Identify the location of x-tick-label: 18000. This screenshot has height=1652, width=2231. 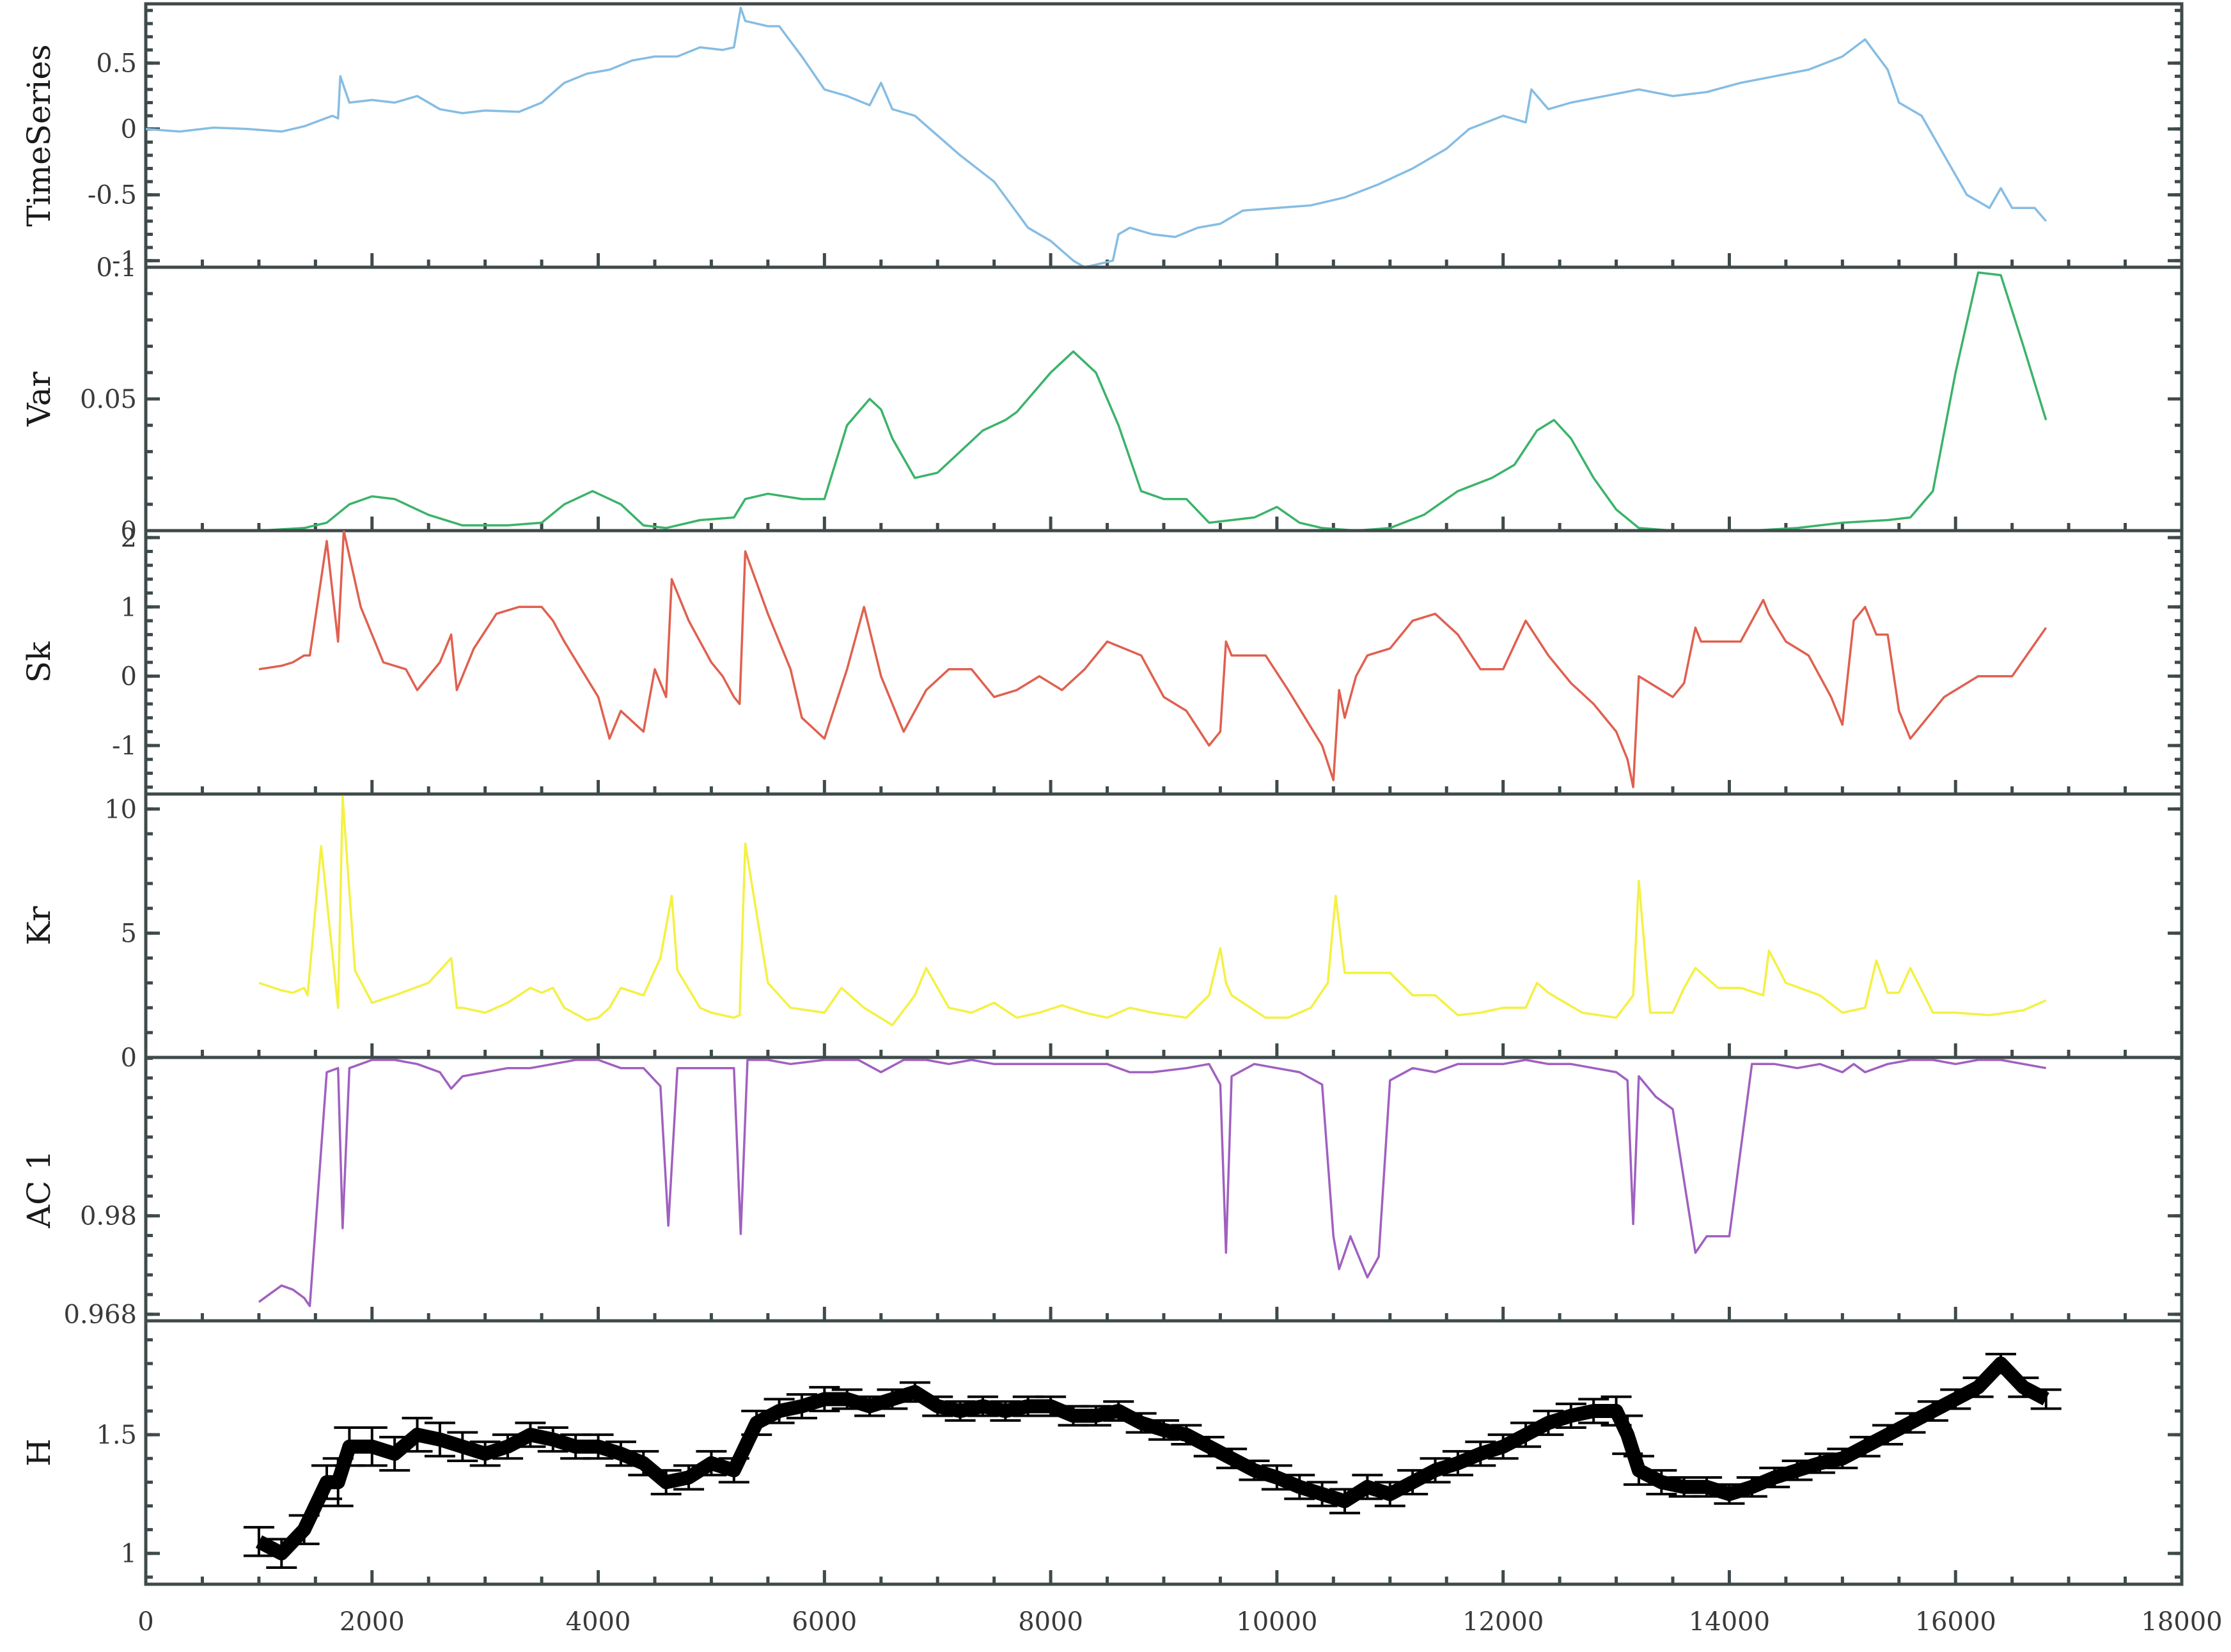
(2181, 1622).